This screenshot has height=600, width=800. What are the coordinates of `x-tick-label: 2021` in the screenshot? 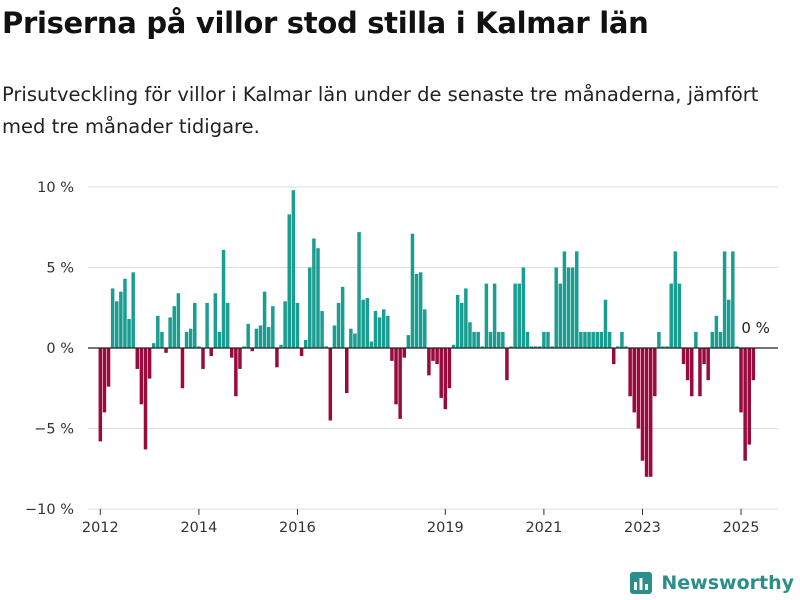 It's located at (543, 528).